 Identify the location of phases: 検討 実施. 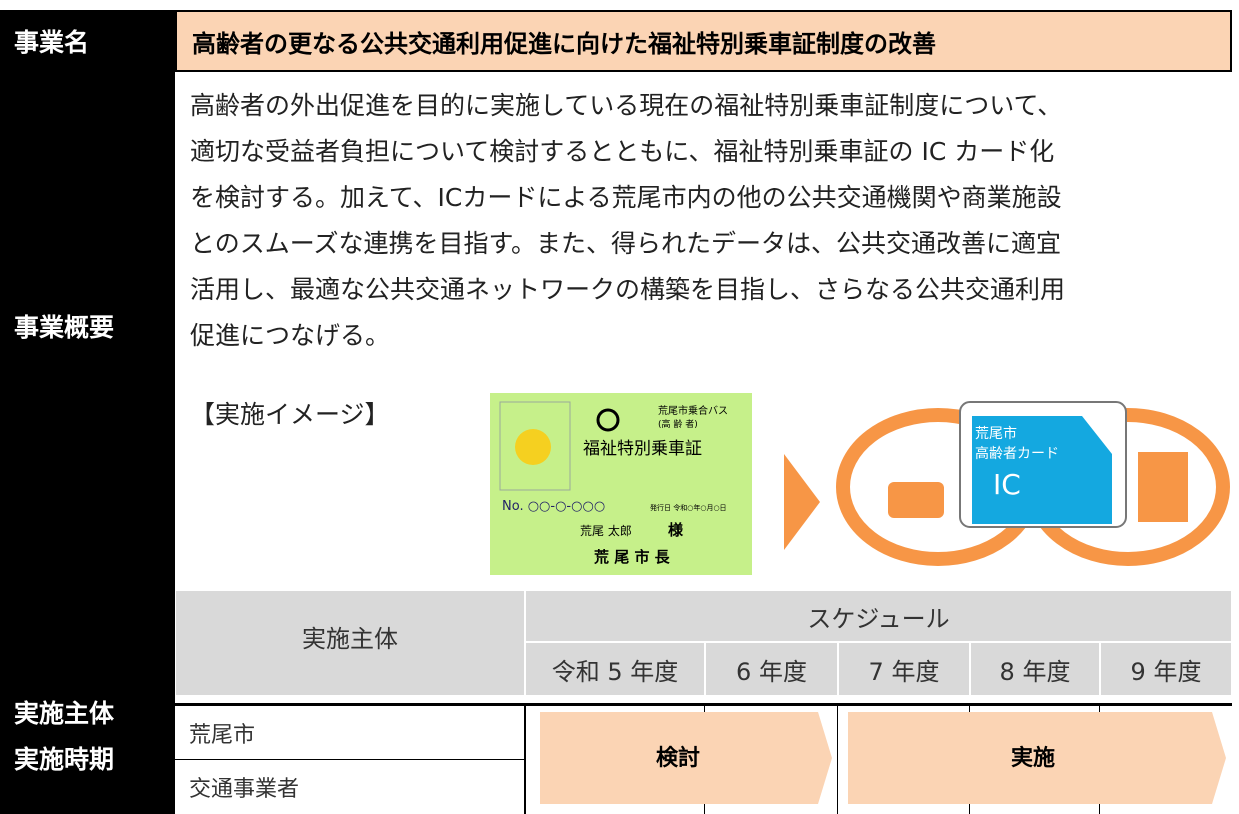
(883, 758).